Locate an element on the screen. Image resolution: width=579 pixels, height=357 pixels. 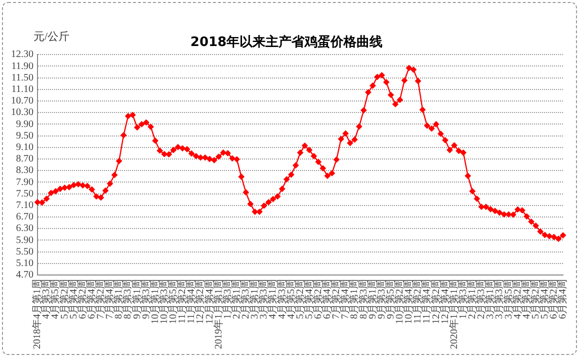
y-tick-label: 7.10 is located at coordinates (25, 206).